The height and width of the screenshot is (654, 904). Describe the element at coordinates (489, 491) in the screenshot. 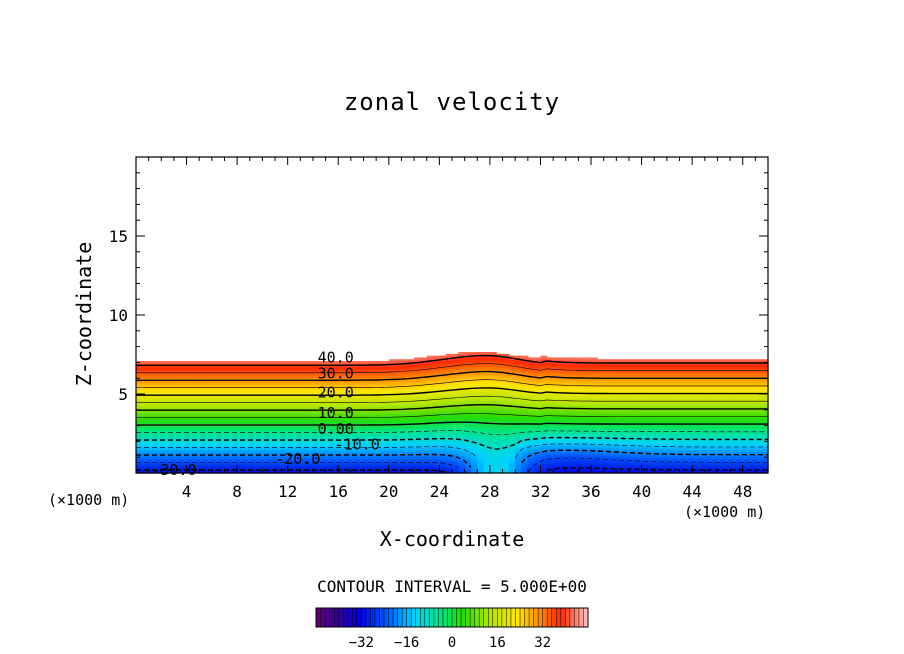

I see `x-tick-label: 28` at that location.